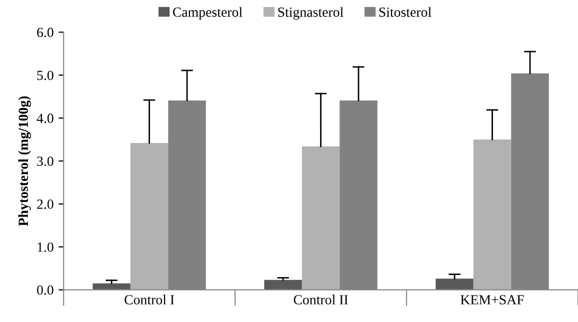 This screenshot has width=578, height=322. What do you see at coordinates (45, 75) in the screenshot?
I see `y-tick-label: 5.0` at bounding box center [45, 75].